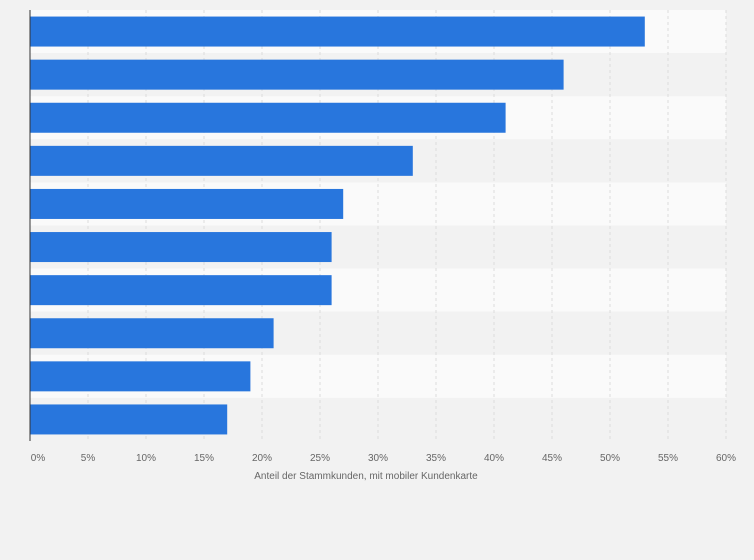 This screenshot has height=560, width=754. I want to click on x-tick-label-15: 15%, so click(204, 458).